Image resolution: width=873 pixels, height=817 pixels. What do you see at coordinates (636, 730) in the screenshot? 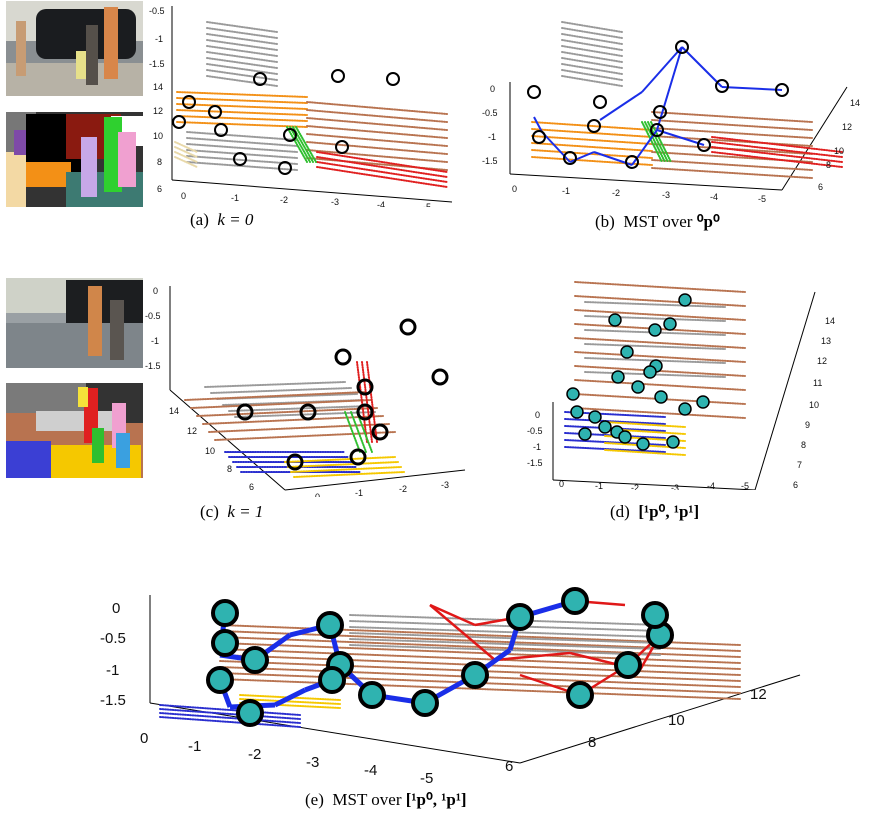
I see `z-tick-labels: 6 8 10 12` at bounding box center [636, 730].